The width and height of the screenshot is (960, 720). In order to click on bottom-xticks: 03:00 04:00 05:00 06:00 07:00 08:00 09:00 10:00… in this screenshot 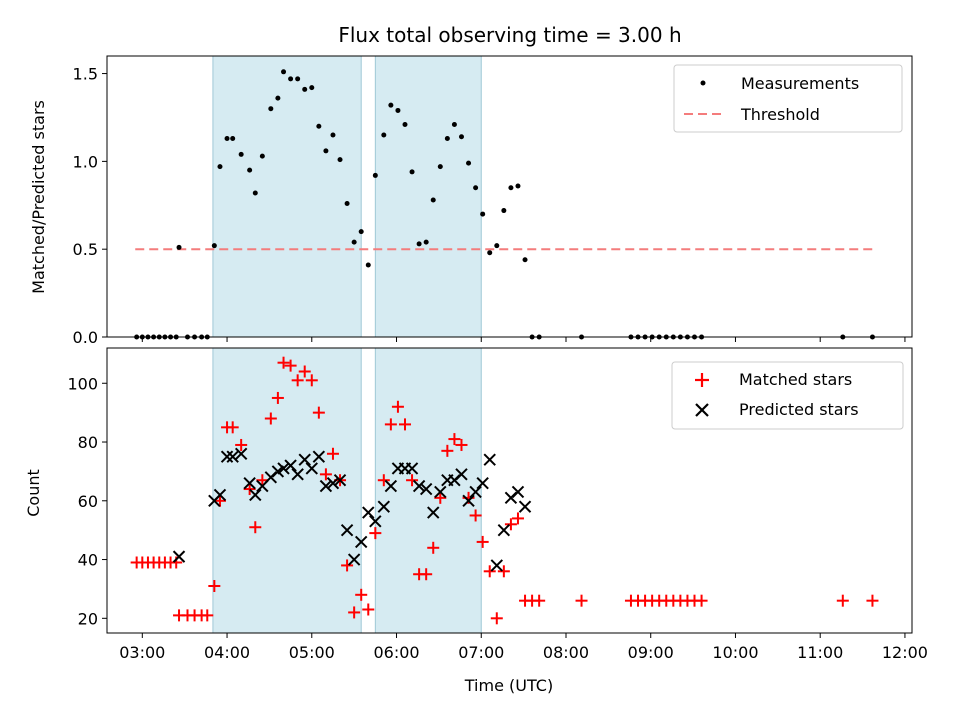, I will do `click(523, 647)`.